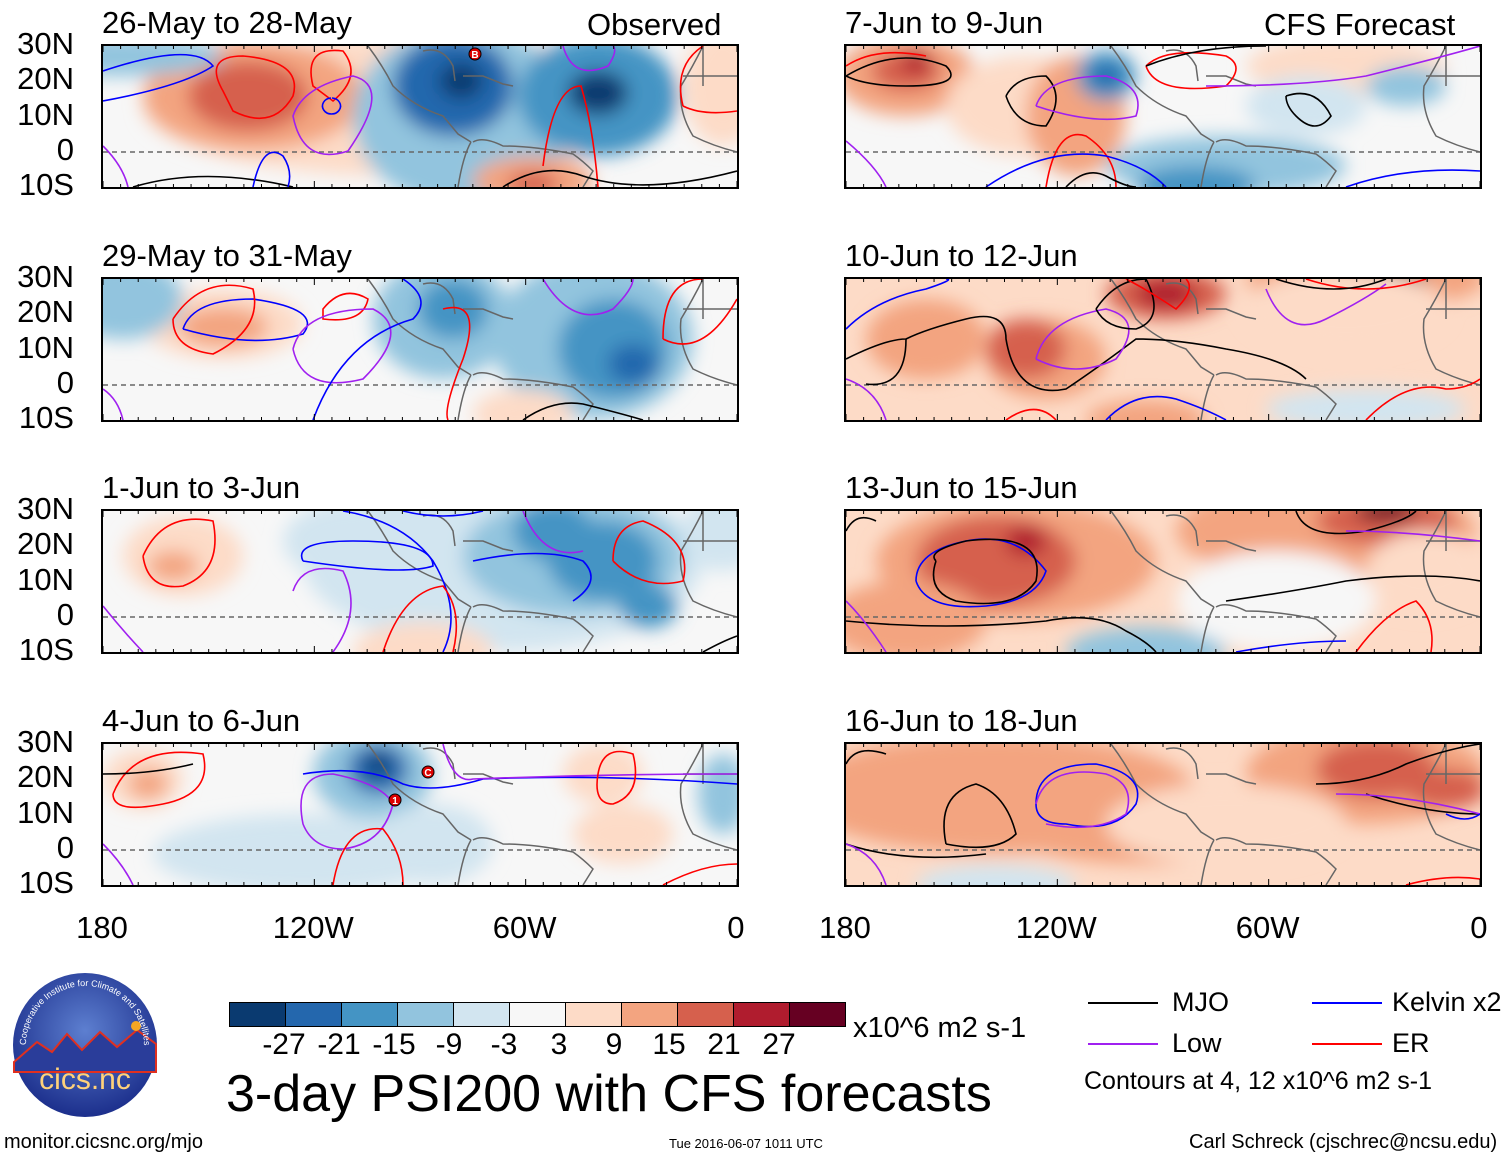 This screenshot has width=1510, height=1158. What do you see at coordinates (1343, 1142) in the screenshot?
I see `footer-author: Carl Schreck (cjschrec@ncsu.edu)` at bounding box center [1343, 1142].